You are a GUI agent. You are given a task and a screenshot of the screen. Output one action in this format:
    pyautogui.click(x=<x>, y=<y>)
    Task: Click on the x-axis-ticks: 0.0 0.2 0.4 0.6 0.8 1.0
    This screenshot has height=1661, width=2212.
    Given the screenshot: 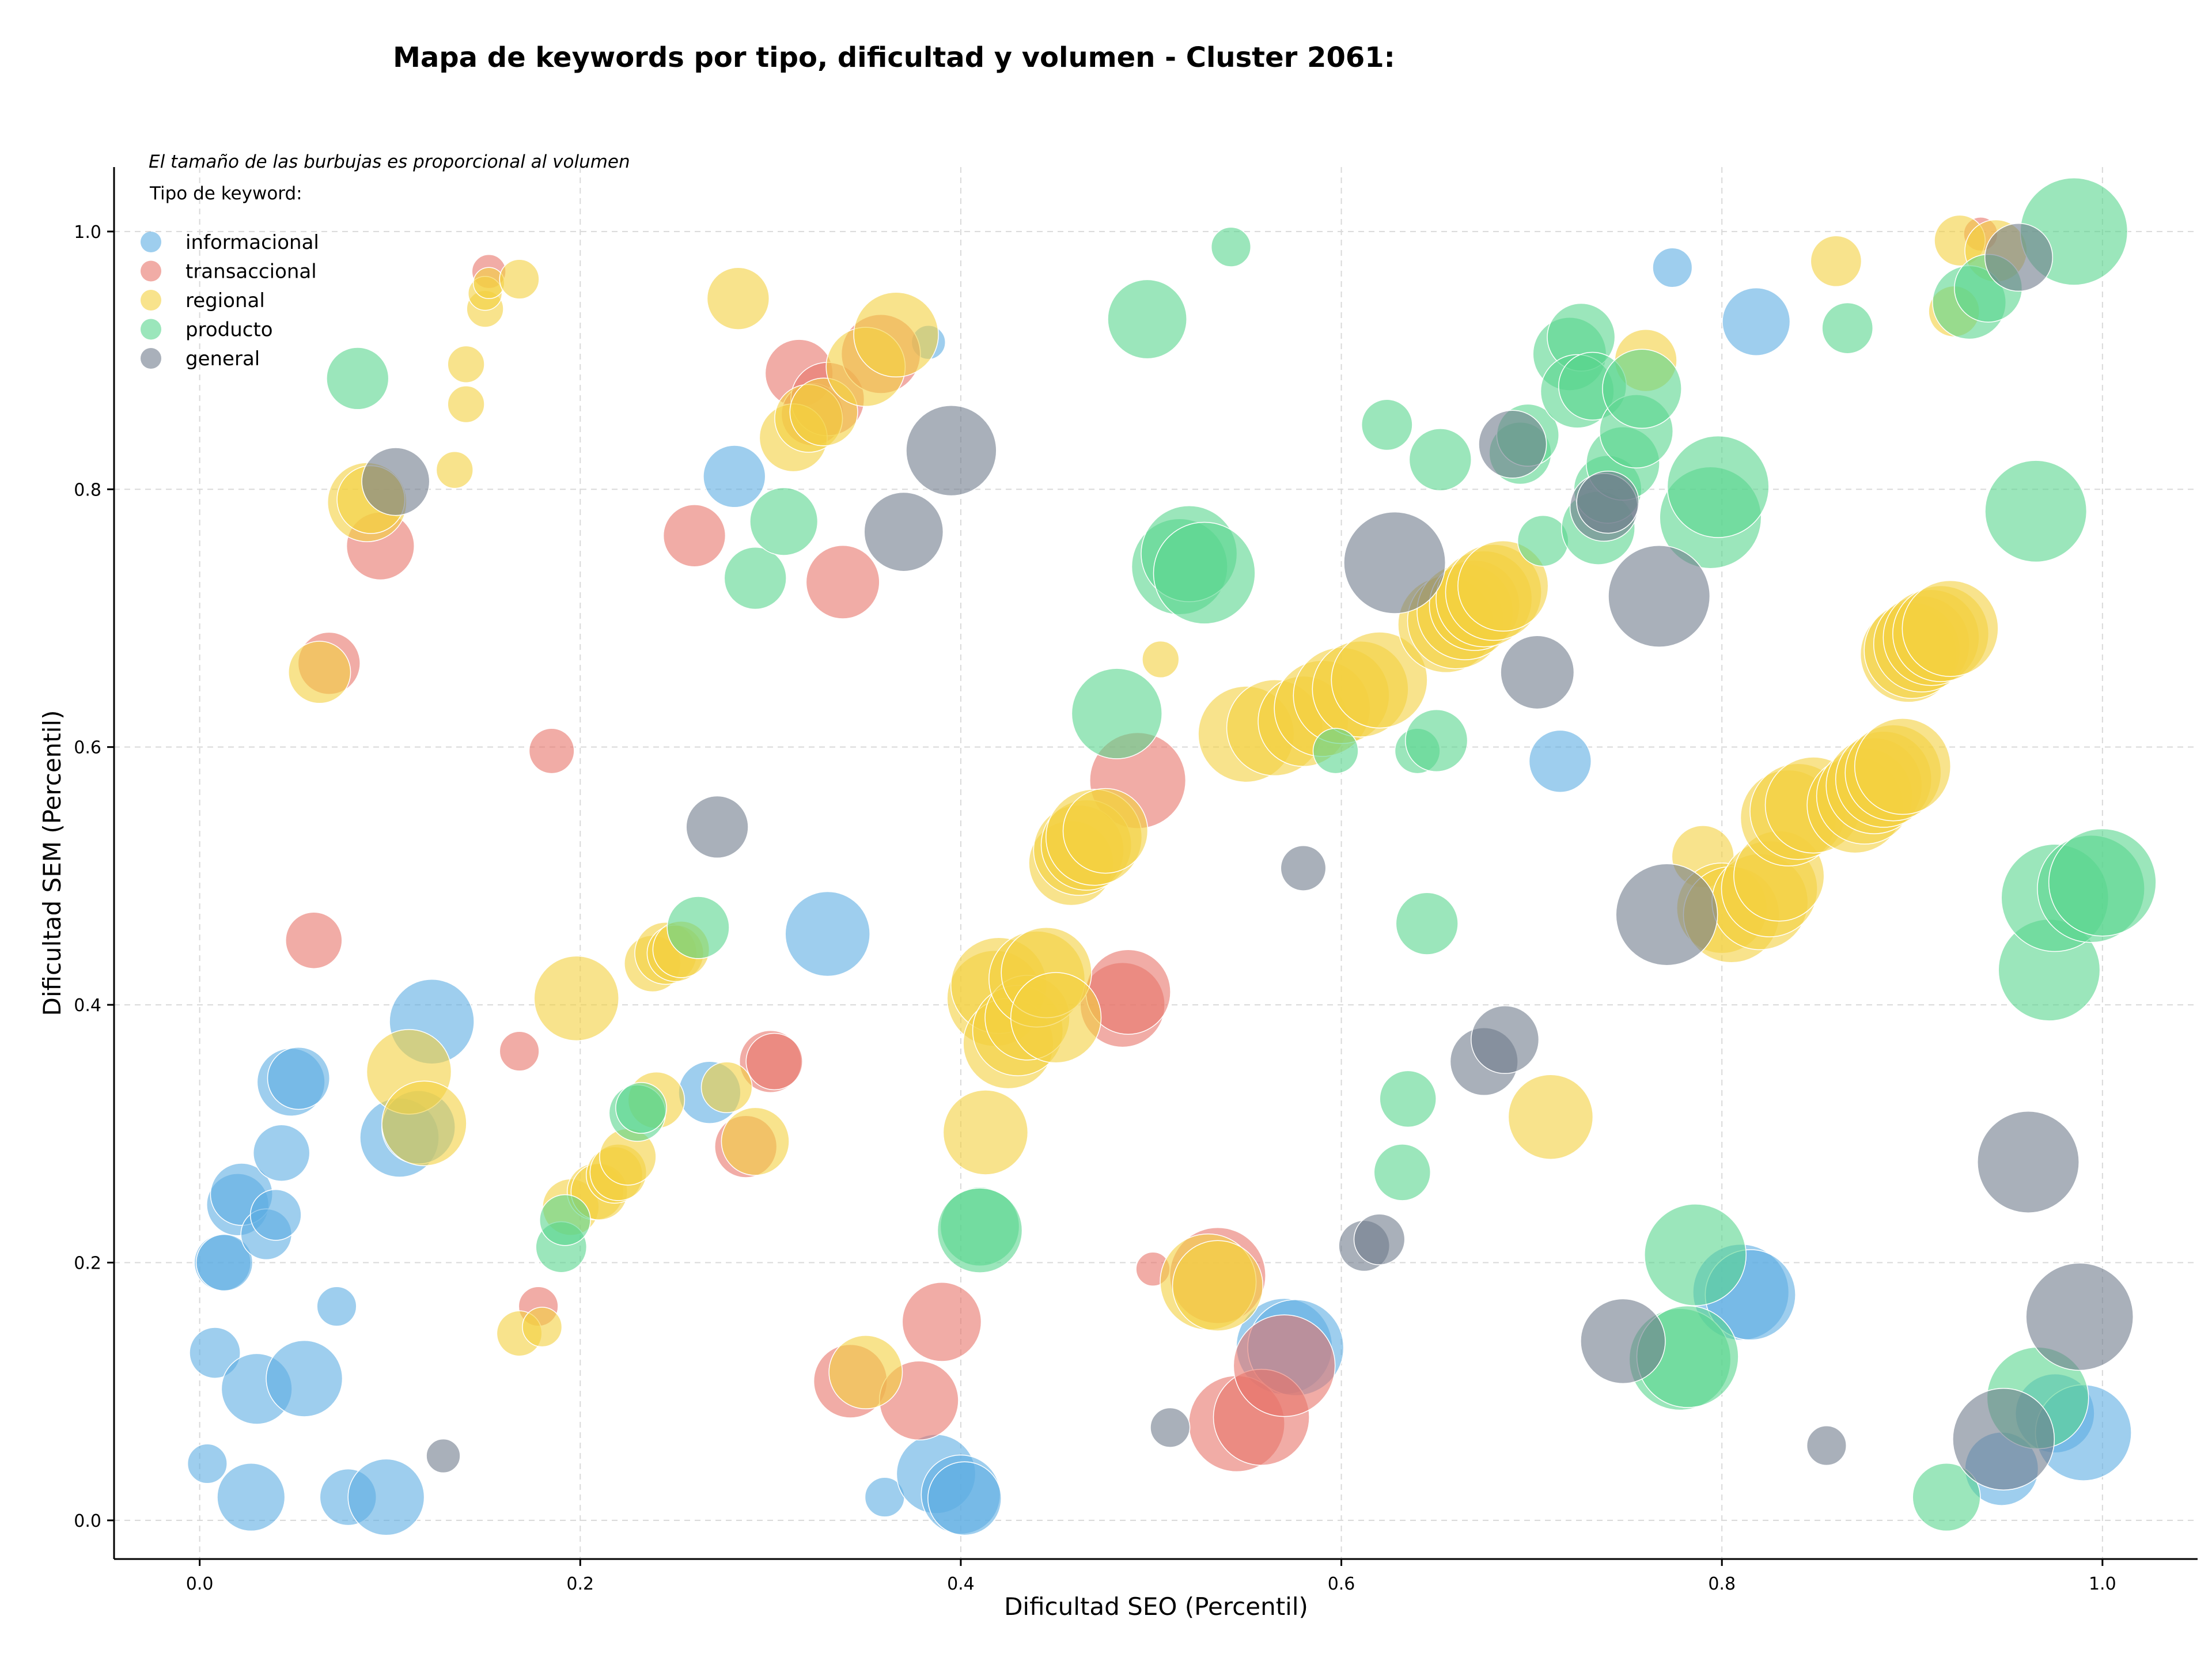 What is the action you would take?
    pyautogui.click(x=1151, y=1576)
    